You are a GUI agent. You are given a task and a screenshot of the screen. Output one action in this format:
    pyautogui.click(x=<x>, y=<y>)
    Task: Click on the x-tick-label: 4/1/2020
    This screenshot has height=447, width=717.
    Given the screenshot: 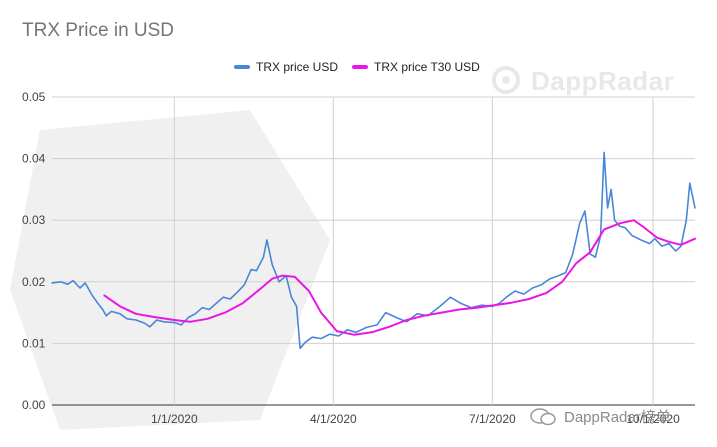 What is the action you would take?
    pyautogui.click(x=333, y=419)
    